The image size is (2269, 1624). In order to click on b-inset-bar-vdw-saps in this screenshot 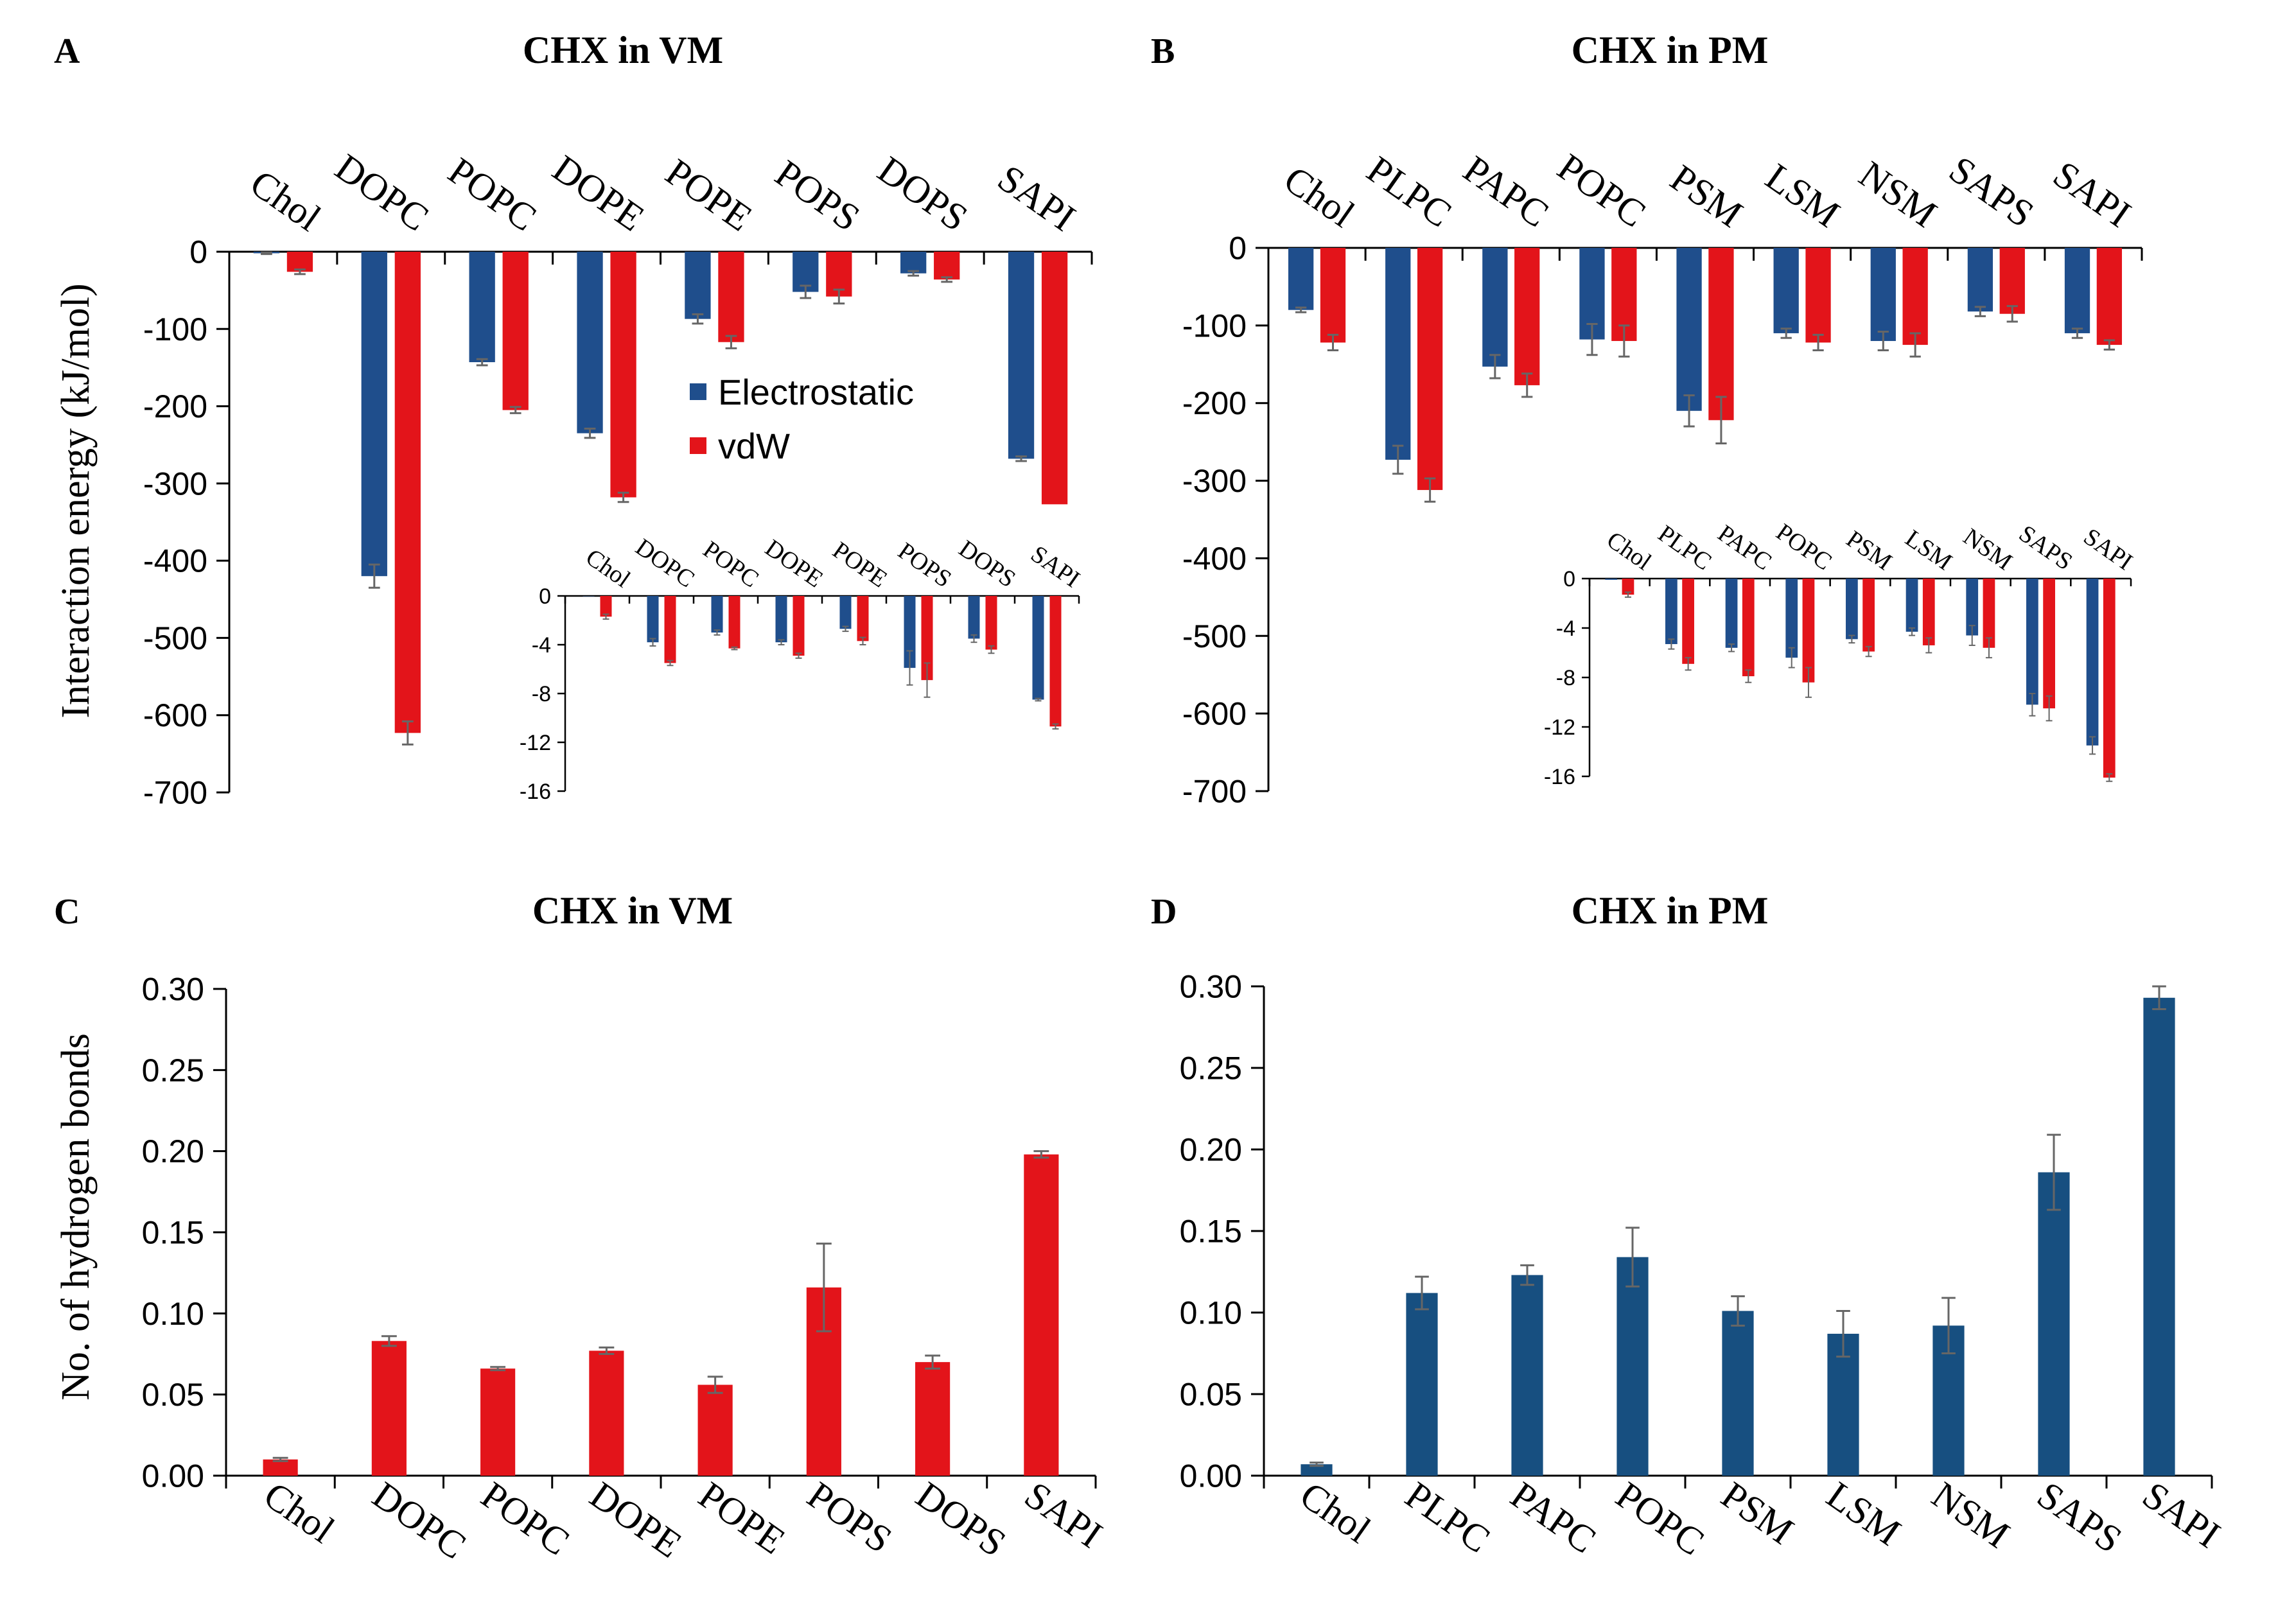, I will do `click(2049, 644)`.